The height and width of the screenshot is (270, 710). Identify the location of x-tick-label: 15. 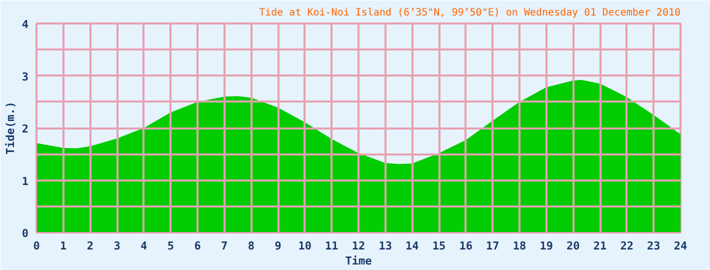
(439, 246).